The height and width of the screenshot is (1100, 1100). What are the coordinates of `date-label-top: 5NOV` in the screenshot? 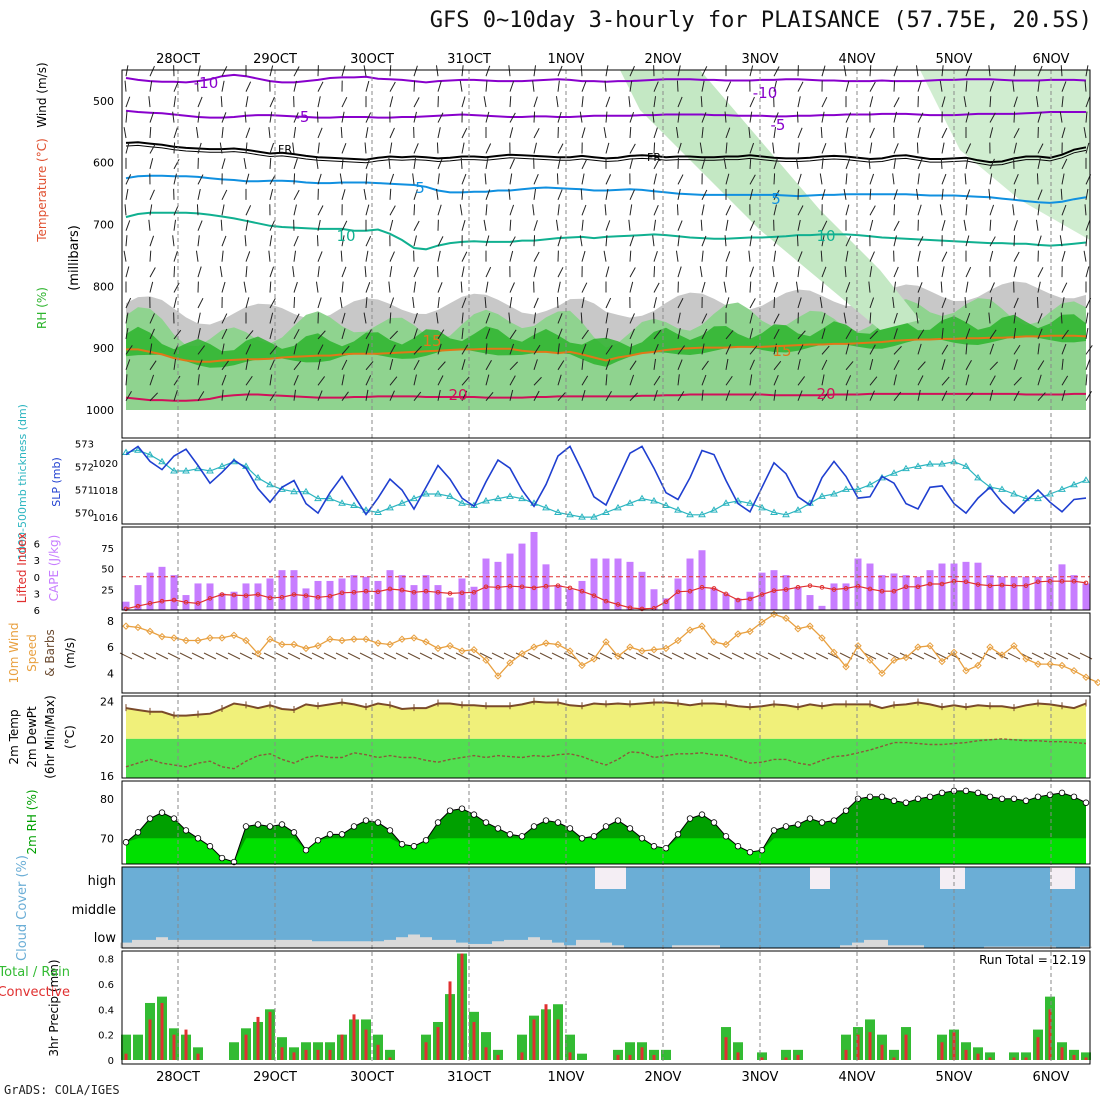 It's located at (954, 59).